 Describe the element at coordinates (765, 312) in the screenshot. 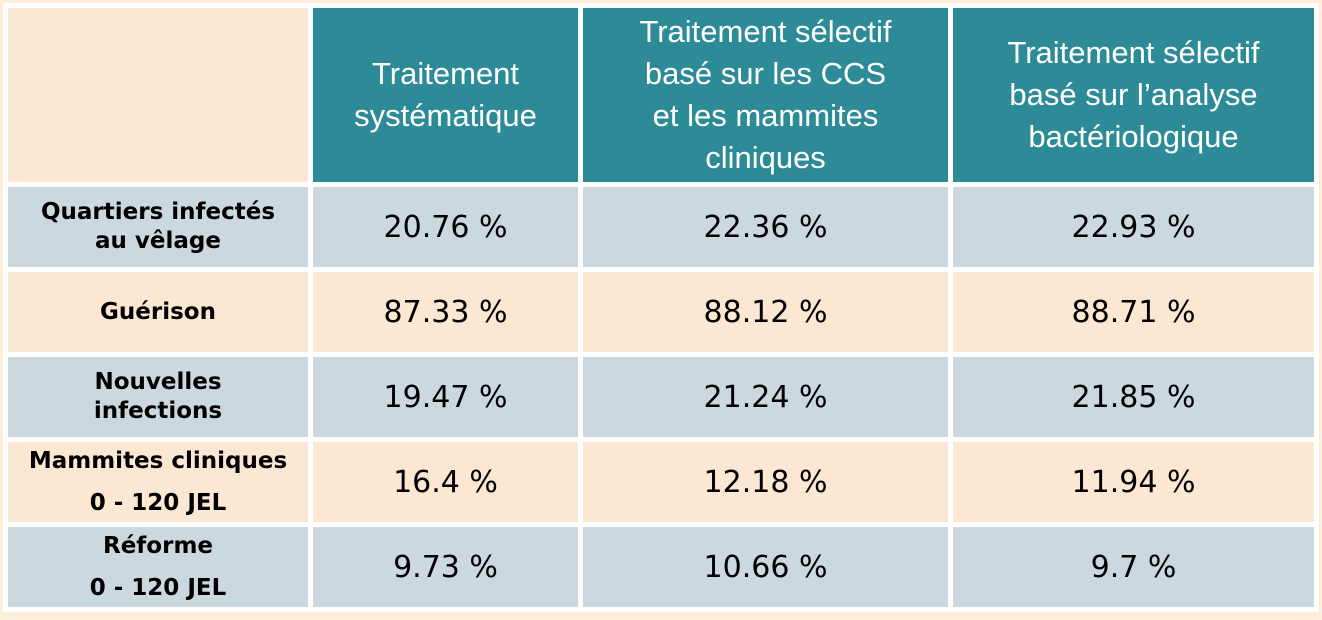

I see `data-cell: 88.12 %` at that location.